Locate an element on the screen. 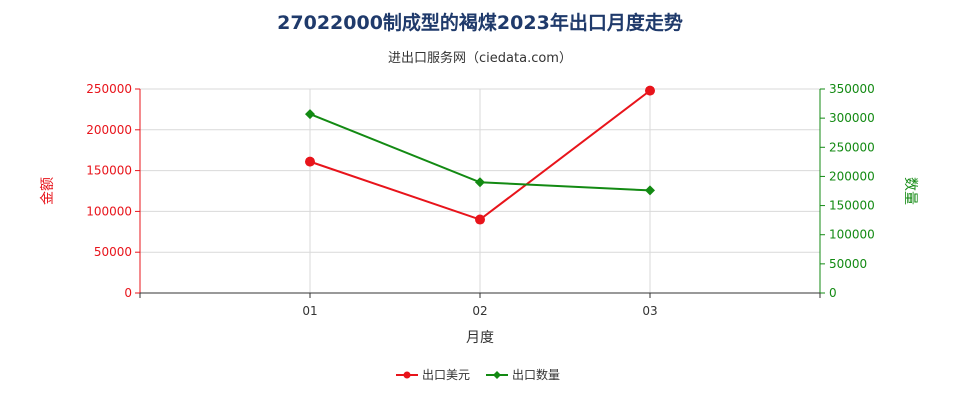 The image size is (960, 400). left-tick-label: 100000 is located at coordinates (109, 211).